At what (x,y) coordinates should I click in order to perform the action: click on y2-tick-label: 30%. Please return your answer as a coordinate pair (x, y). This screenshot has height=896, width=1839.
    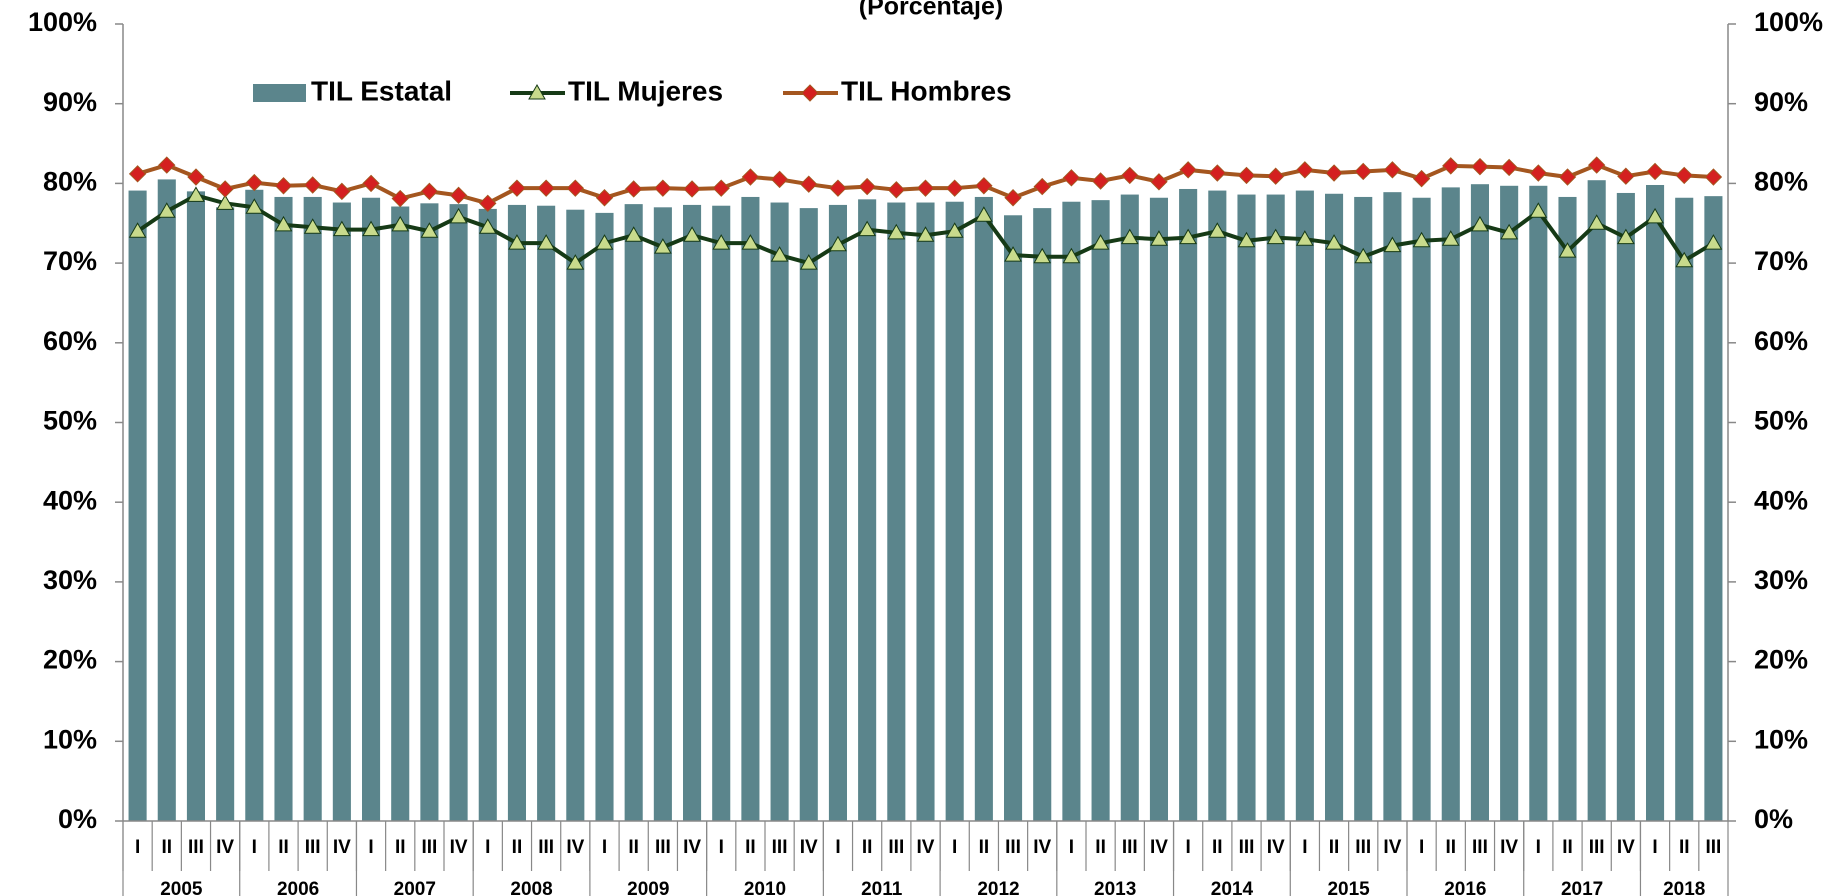
    Looking at the image, I should click on (1781, 580).